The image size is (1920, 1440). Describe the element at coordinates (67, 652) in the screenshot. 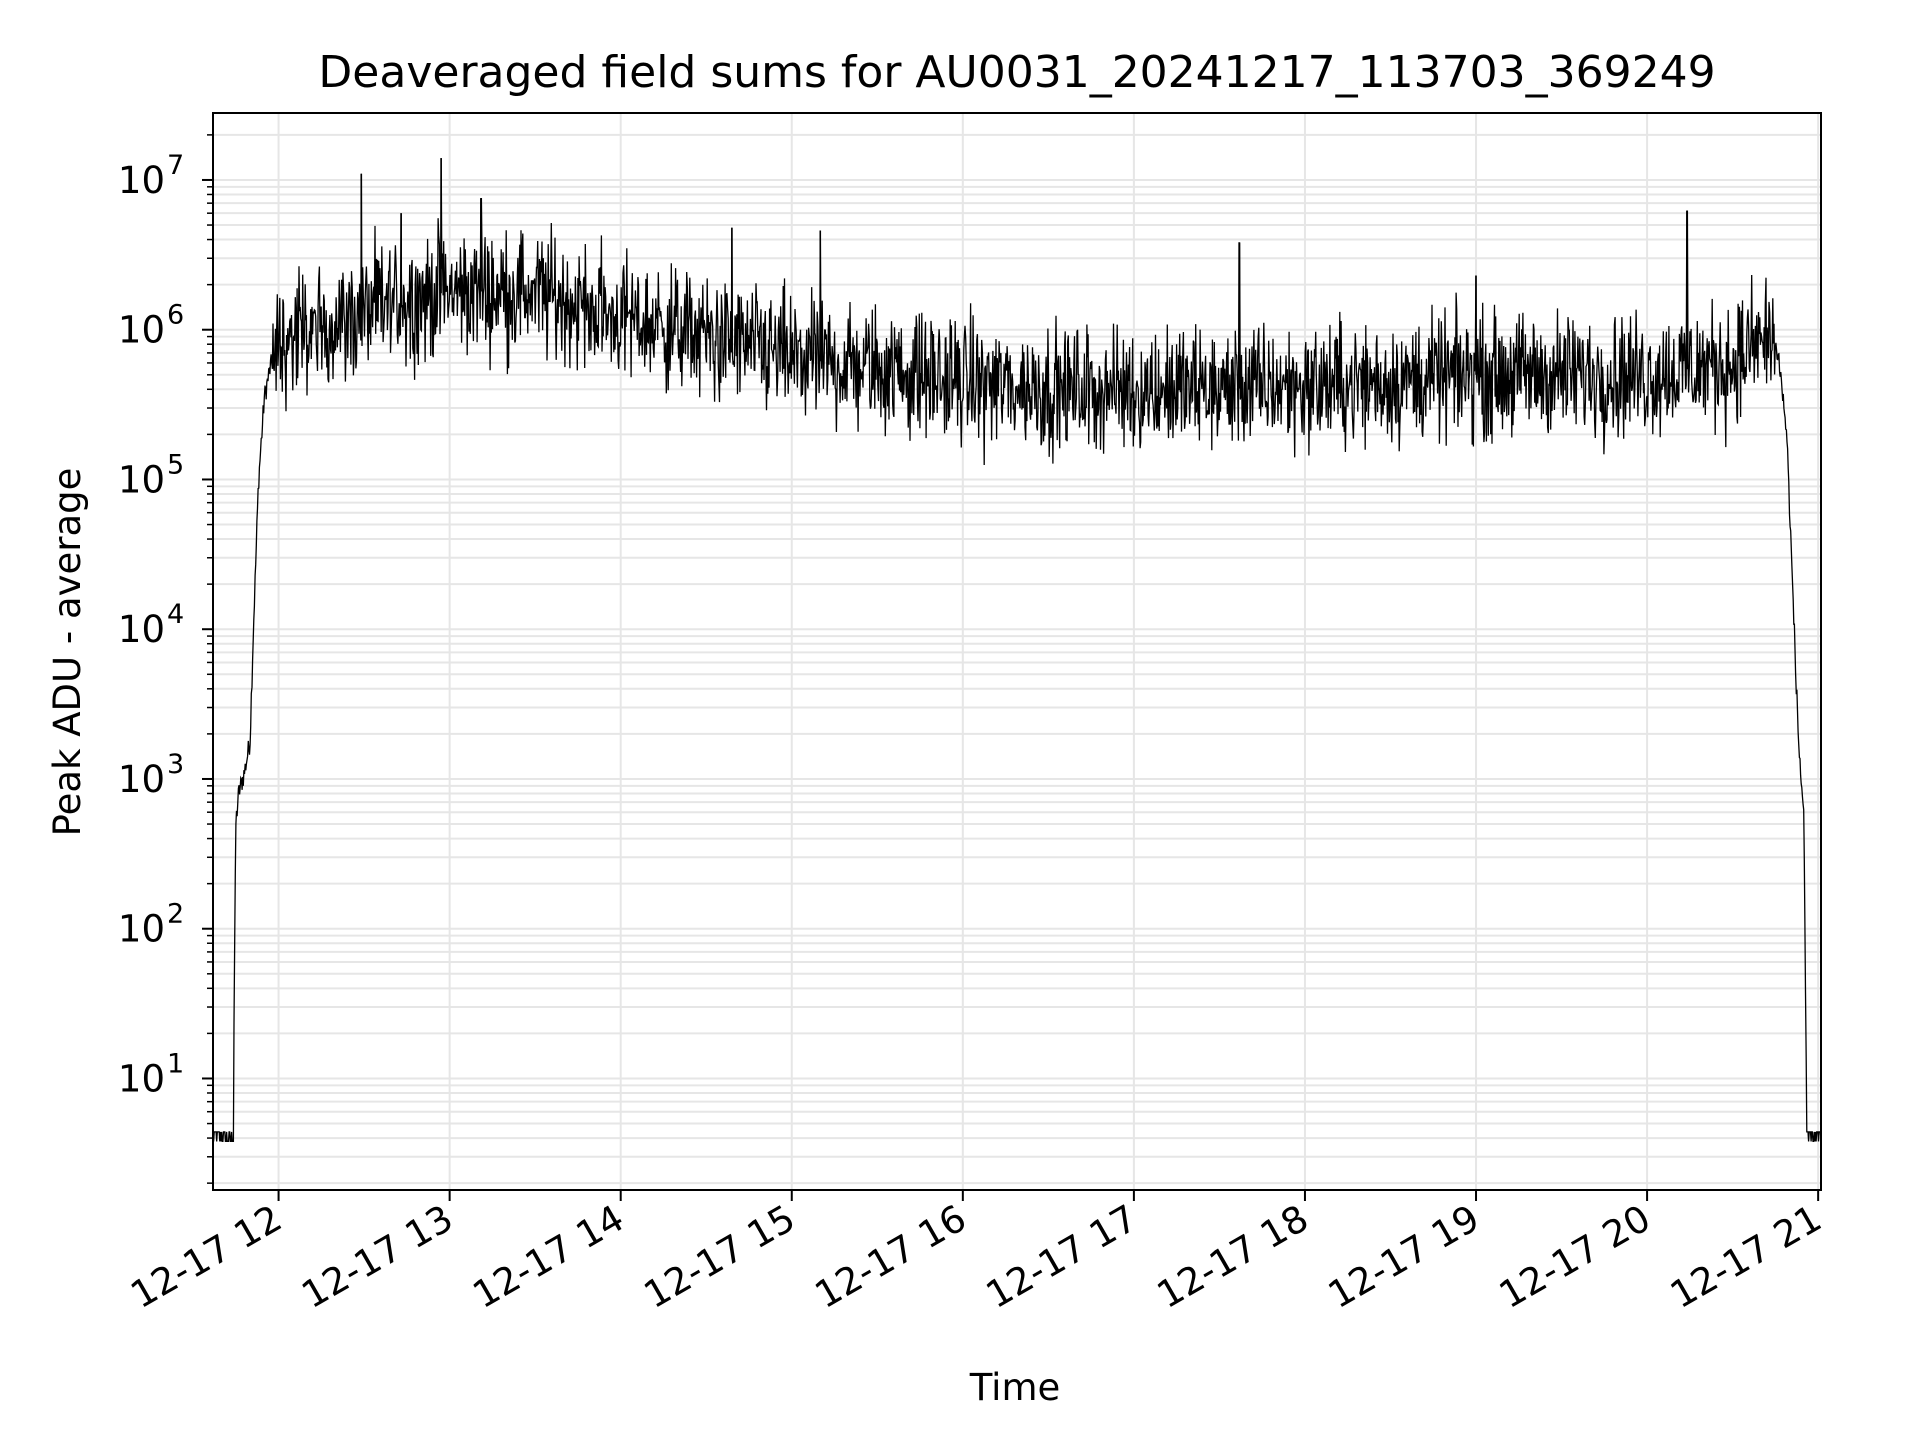

I see `y-axis-title: Peak ADU - average` at that location.